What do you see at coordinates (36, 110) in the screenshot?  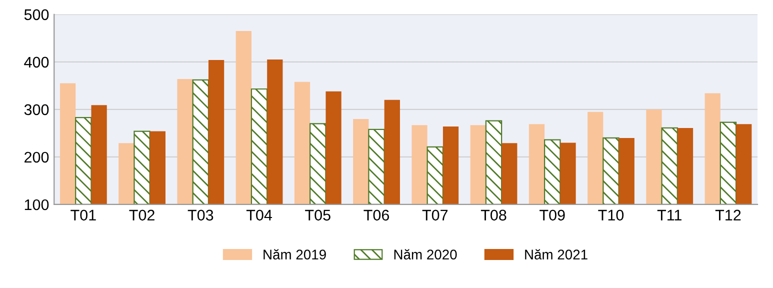 I see `y-tick-label: 300` at bounding box center [36, 110].